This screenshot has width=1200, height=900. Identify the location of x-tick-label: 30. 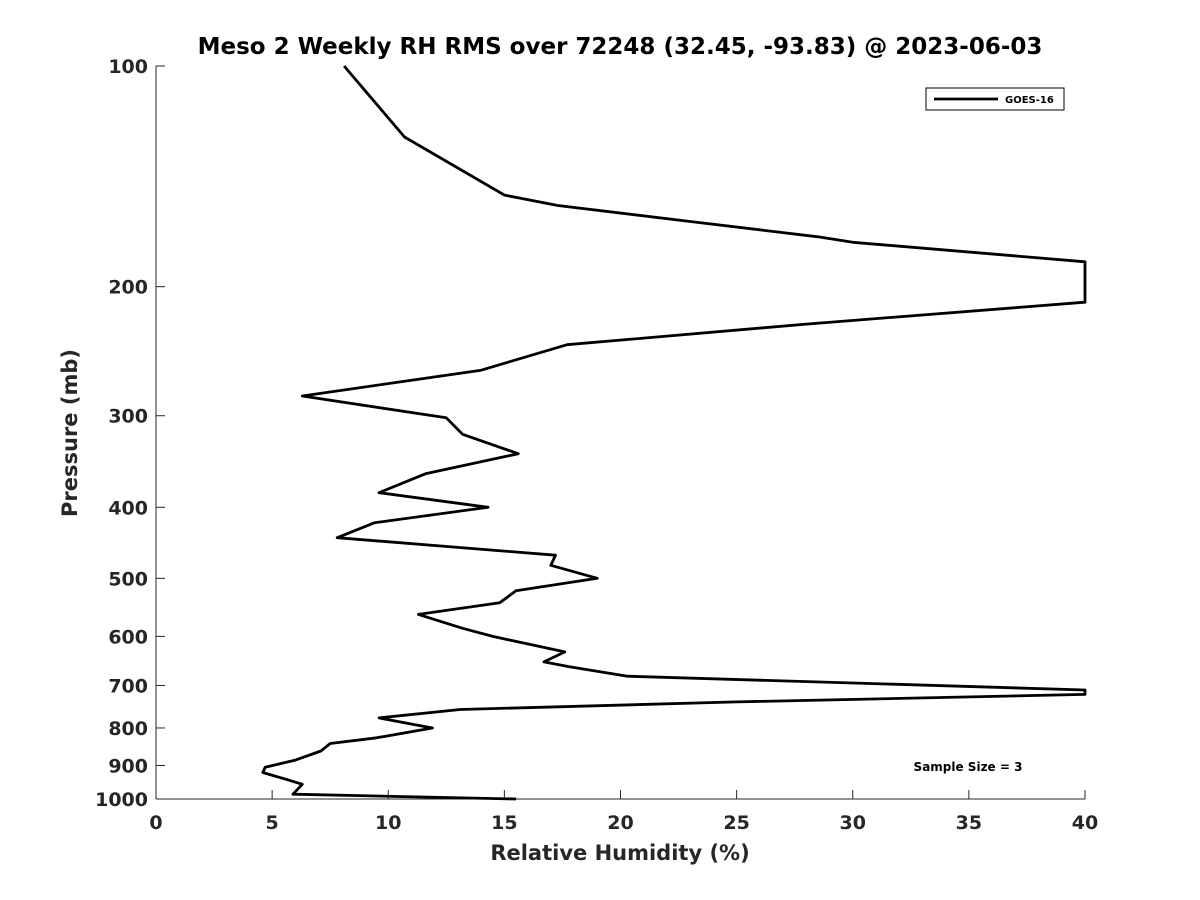
(853, 823).